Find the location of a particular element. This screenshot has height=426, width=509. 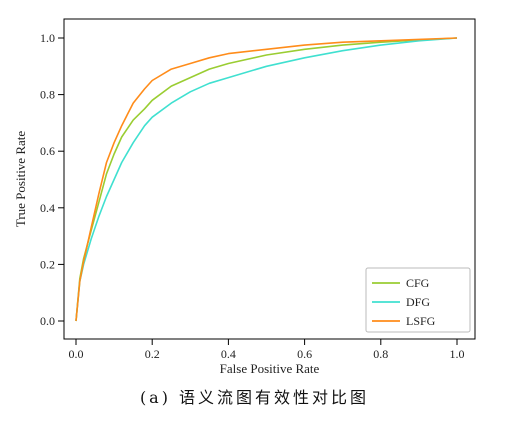

x-tick-label: 0.4 is located at coordinates (228, 354).